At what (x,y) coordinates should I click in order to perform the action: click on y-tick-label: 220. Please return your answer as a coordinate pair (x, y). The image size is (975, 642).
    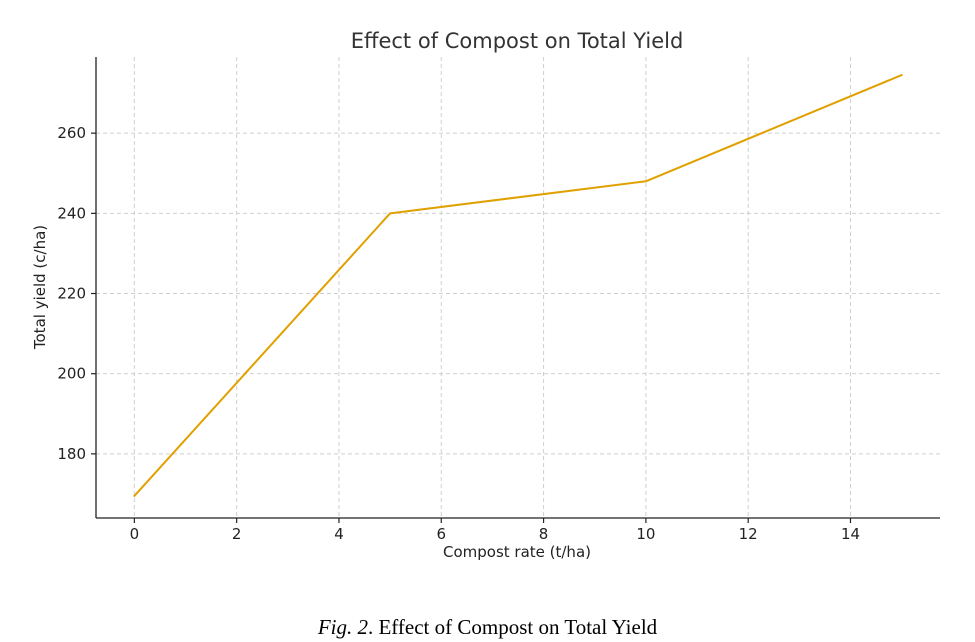
    Looking at the image, I should click on (71, 294).